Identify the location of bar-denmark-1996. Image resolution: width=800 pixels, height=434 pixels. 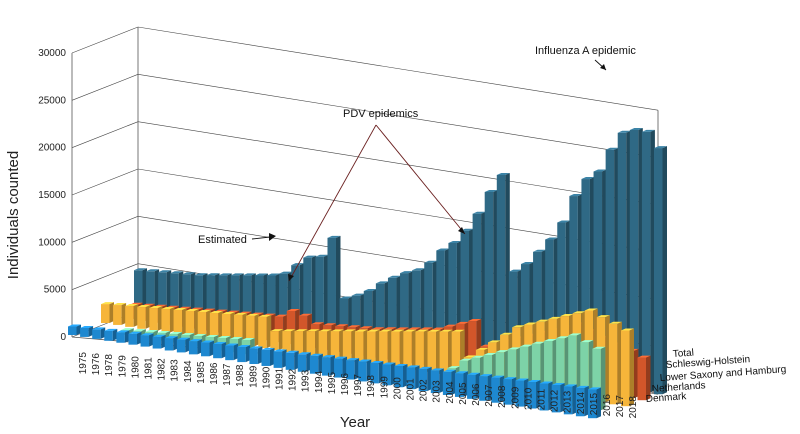
(328, 365).